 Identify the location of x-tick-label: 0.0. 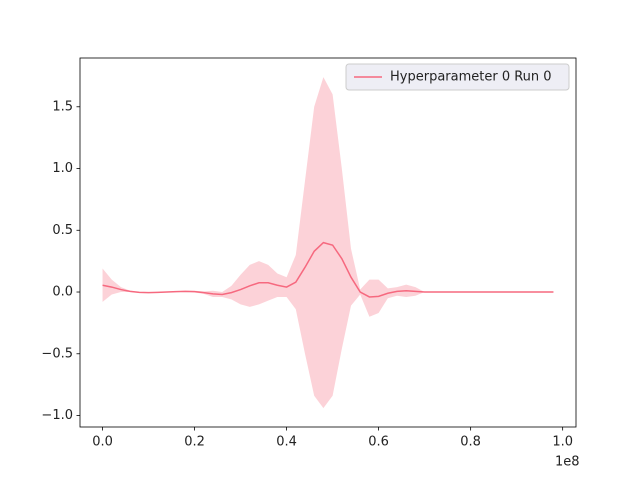
(102, 442).